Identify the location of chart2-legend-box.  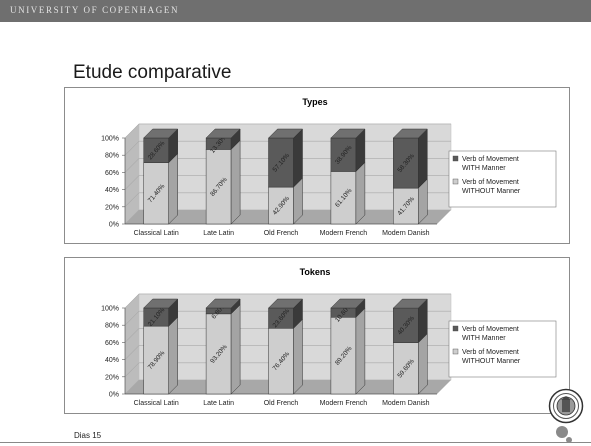
(502, 349).